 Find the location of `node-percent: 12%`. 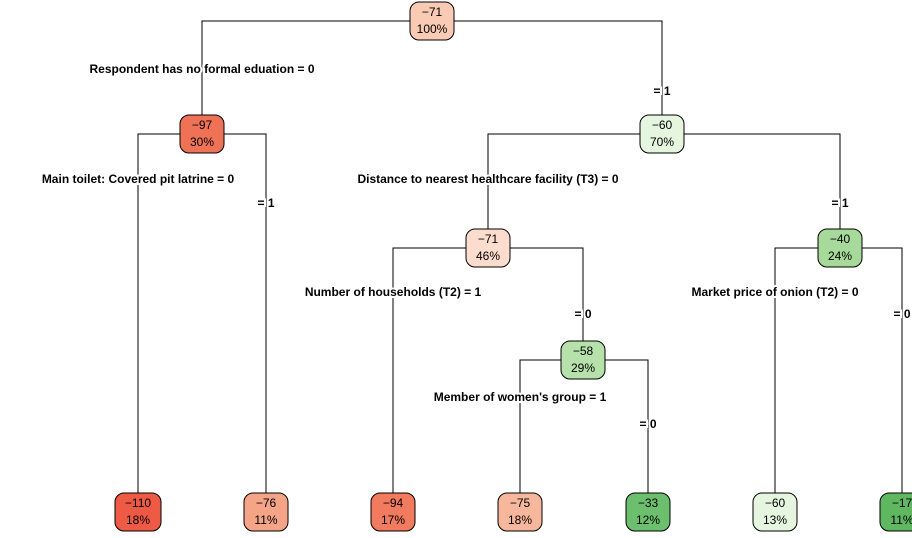

node-percent: 12% is located at coordinates (648, 520).